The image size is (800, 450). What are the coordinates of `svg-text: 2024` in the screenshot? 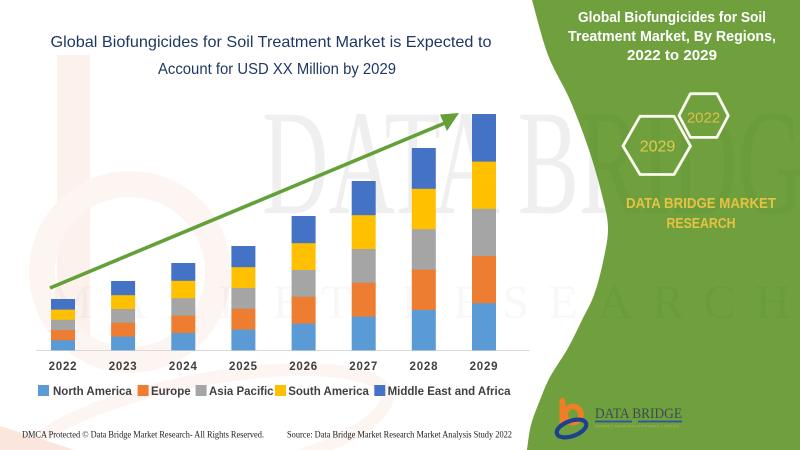 It's located at (183, 367).